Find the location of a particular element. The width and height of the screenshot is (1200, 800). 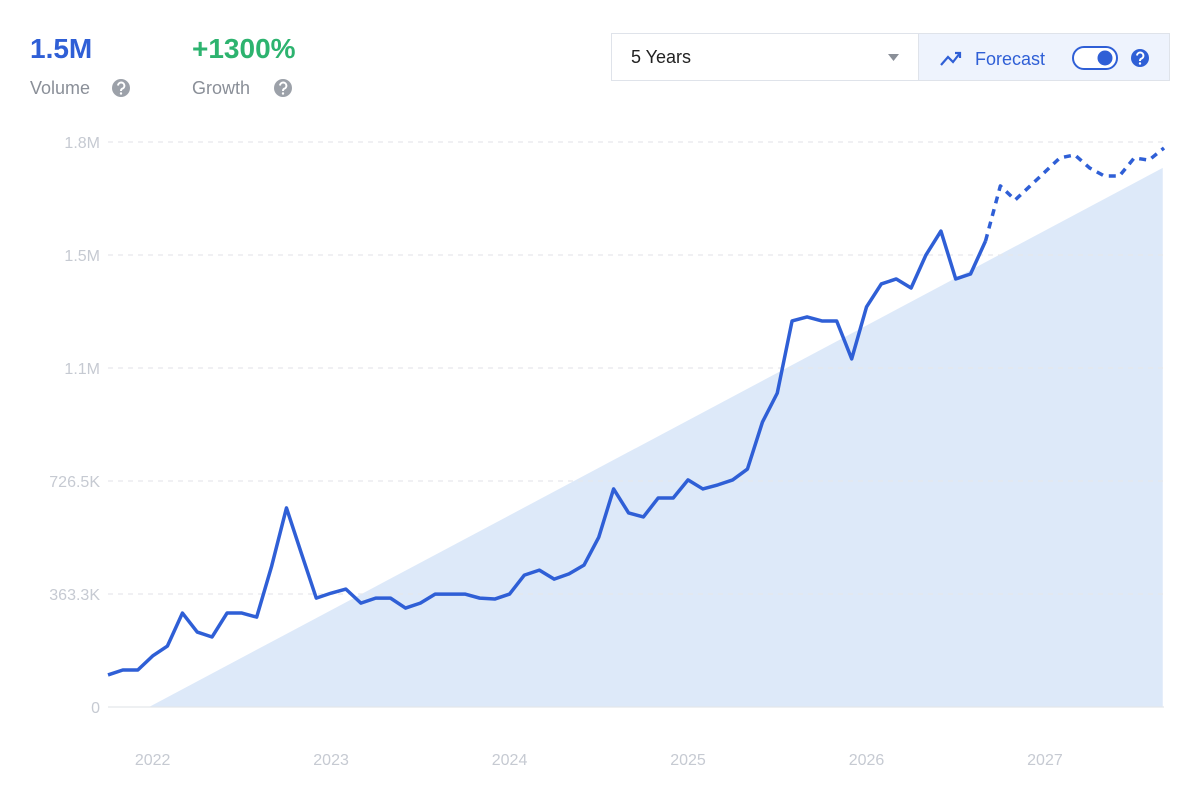

y-tick-label: 1.5M is located at coordinates (82, 256).